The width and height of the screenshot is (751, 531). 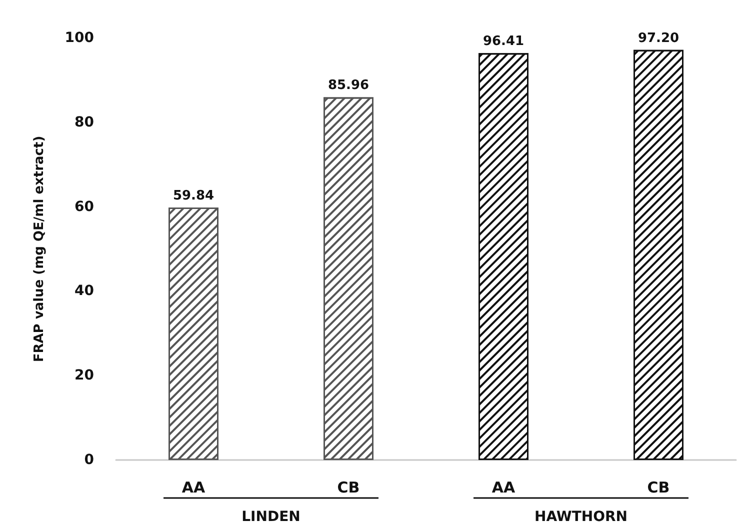 I want to click on text: HAWTHORN, so click(x=581, y=517).